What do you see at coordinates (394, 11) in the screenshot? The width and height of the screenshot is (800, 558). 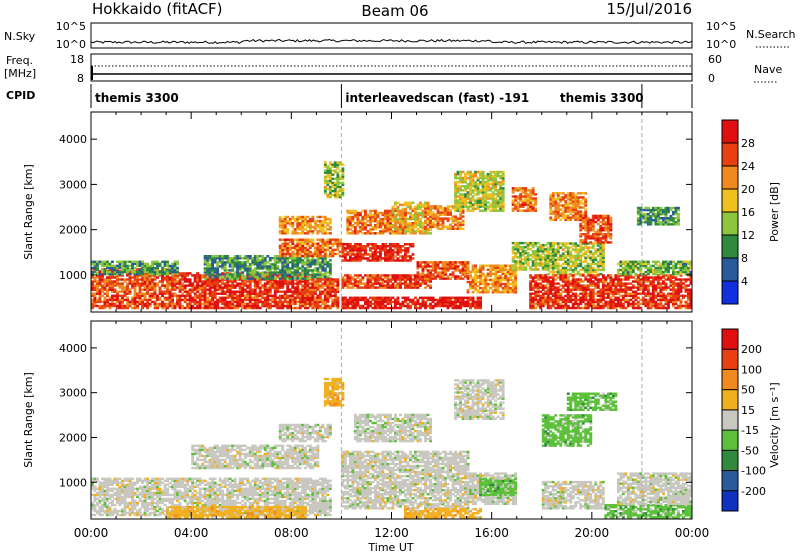 I see `beam-title: Beam 06` at bounding box center [394, 11].